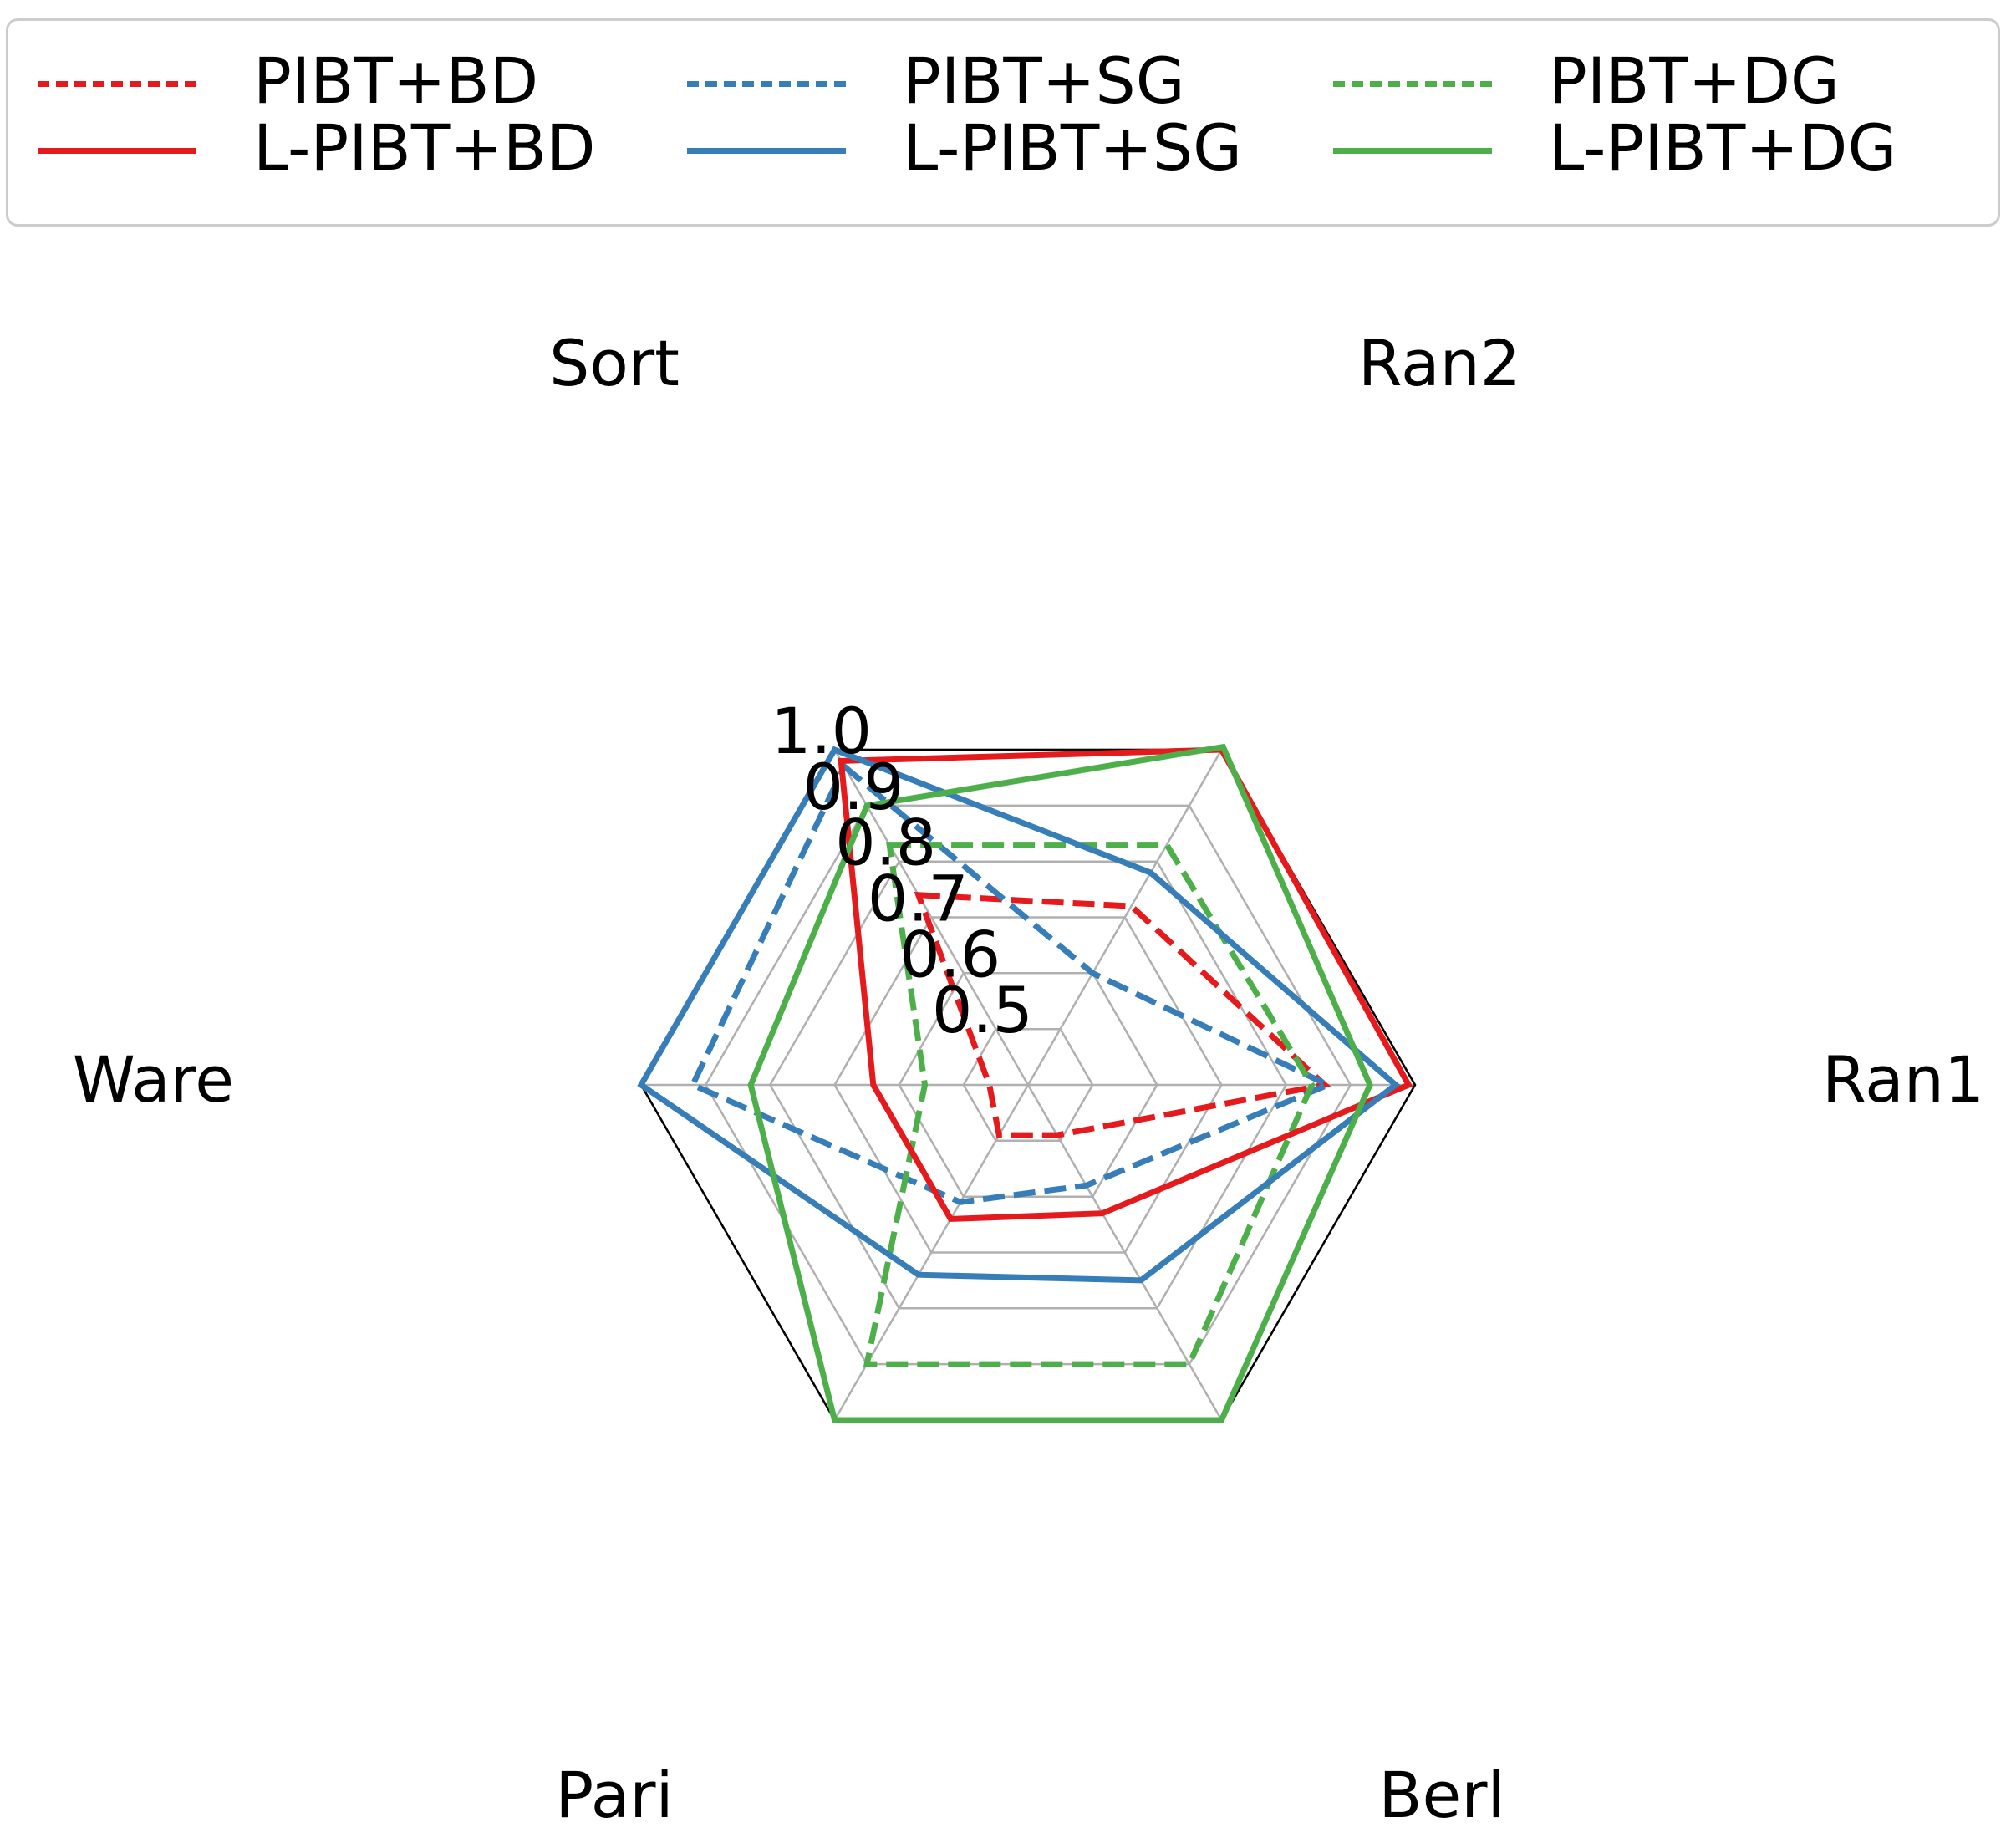  Describe the element at coordinates (982, 1010) in the screenshot. I see `radial-tick-label: 0.5` at that location.